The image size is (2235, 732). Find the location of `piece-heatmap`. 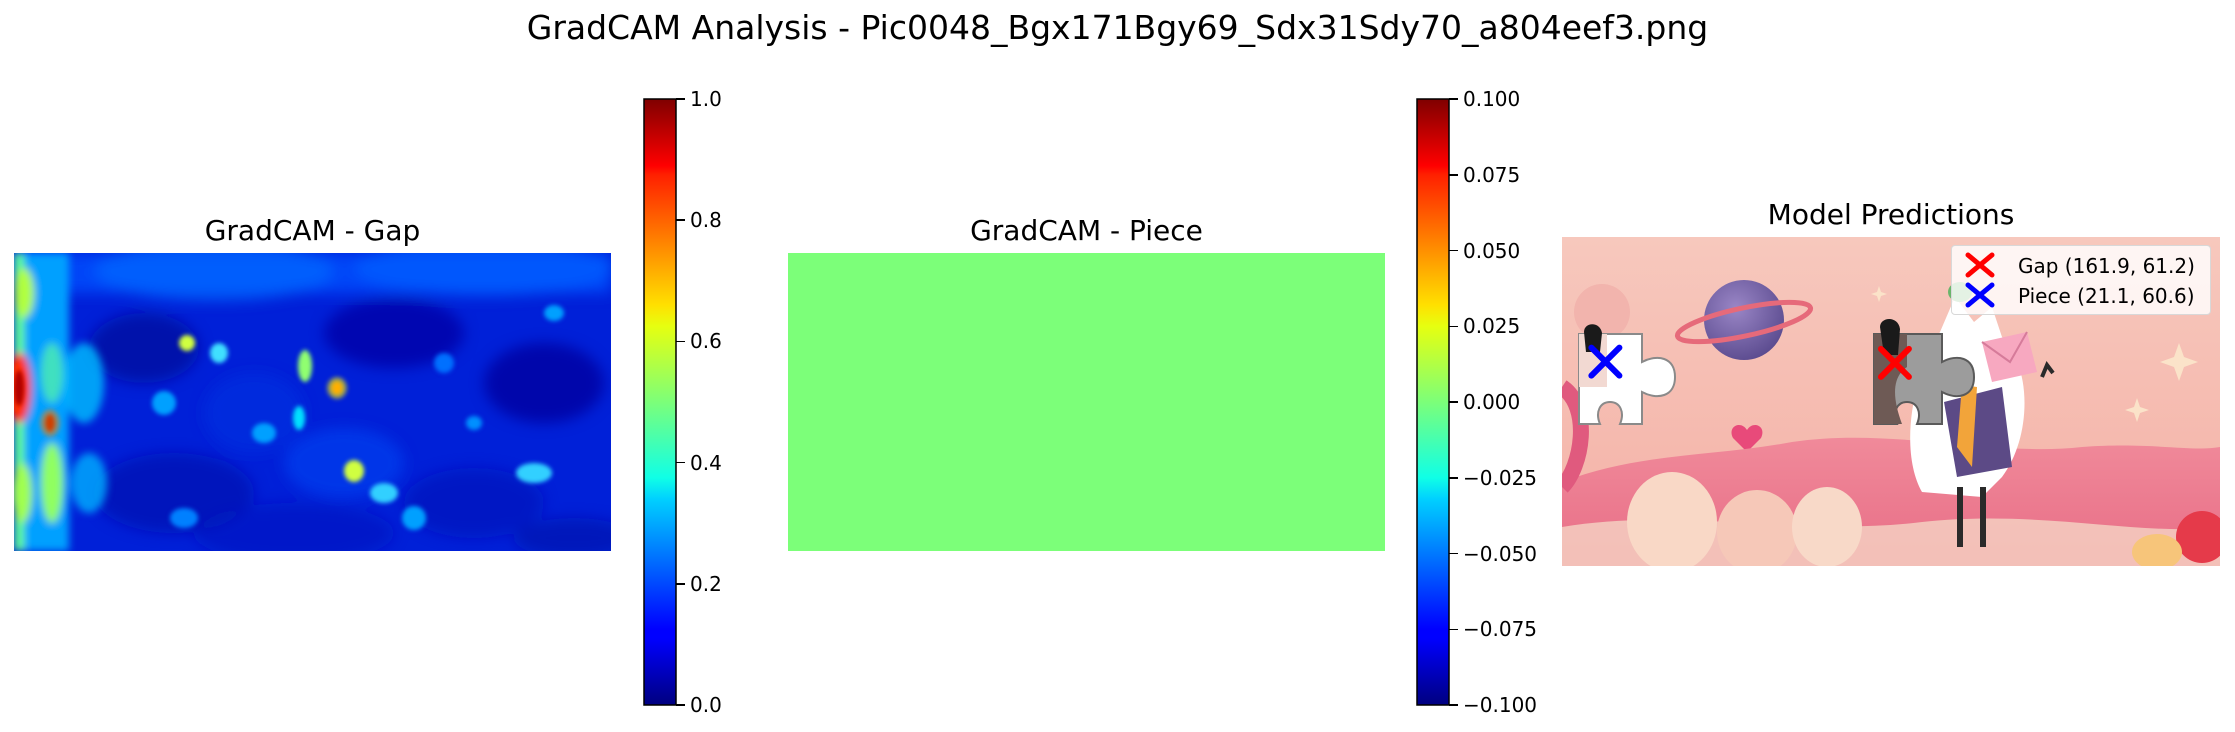

piece-heatmap is located at coordinates (1086, 402).